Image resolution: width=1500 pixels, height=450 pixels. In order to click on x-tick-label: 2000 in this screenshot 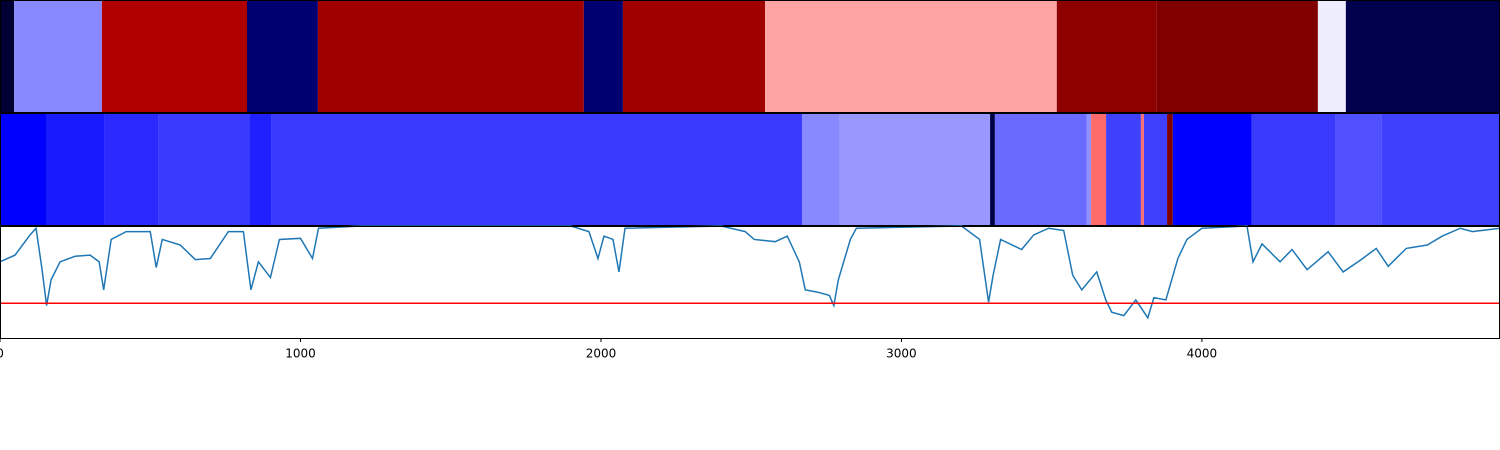, I will do `click(601, 354)`.